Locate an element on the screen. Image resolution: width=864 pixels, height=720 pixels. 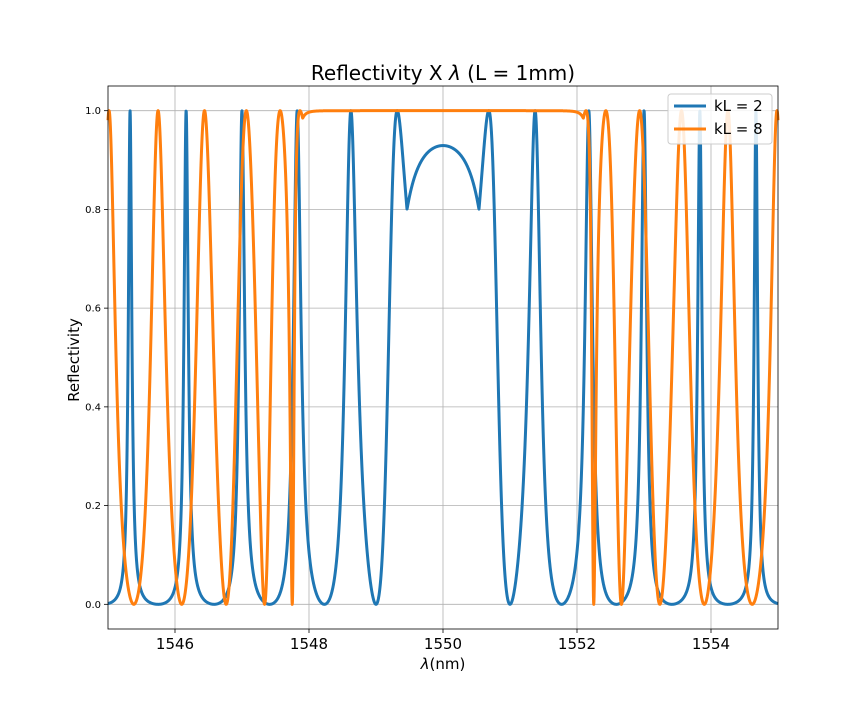
x-tick-label: 1552 is located at coordinates (577, 644).